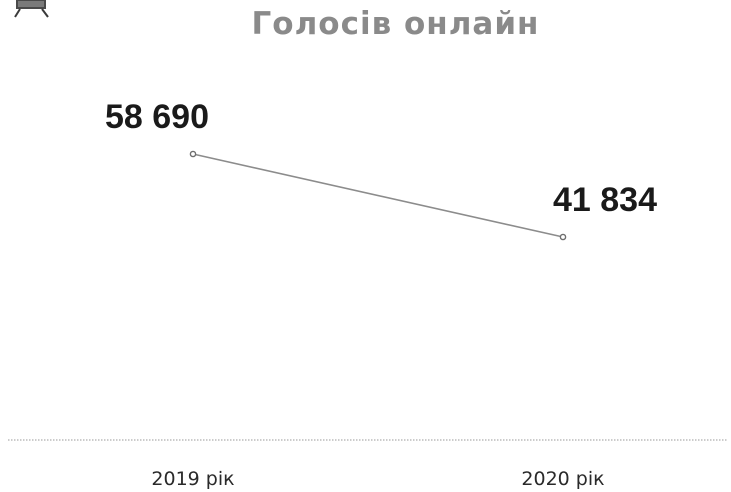  I want to click on x-tick-label: 2019 рік, so click(192, 479).